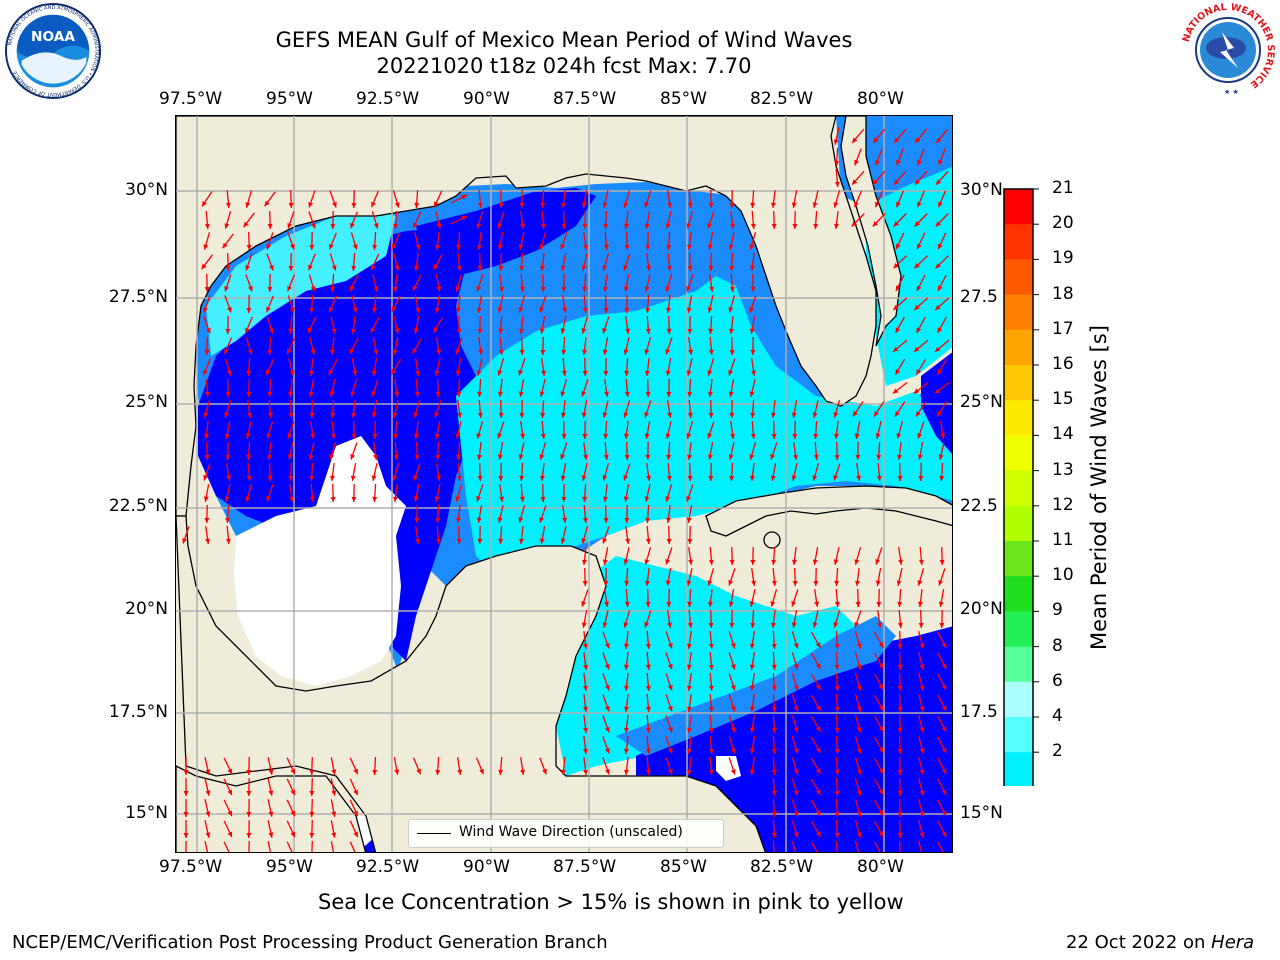 The width and height of the screenshot is (1280, 960). Describe the element at coordinates (146, 813) in the screenshot. I see `lat-label-left-6: 15°N` at that location.